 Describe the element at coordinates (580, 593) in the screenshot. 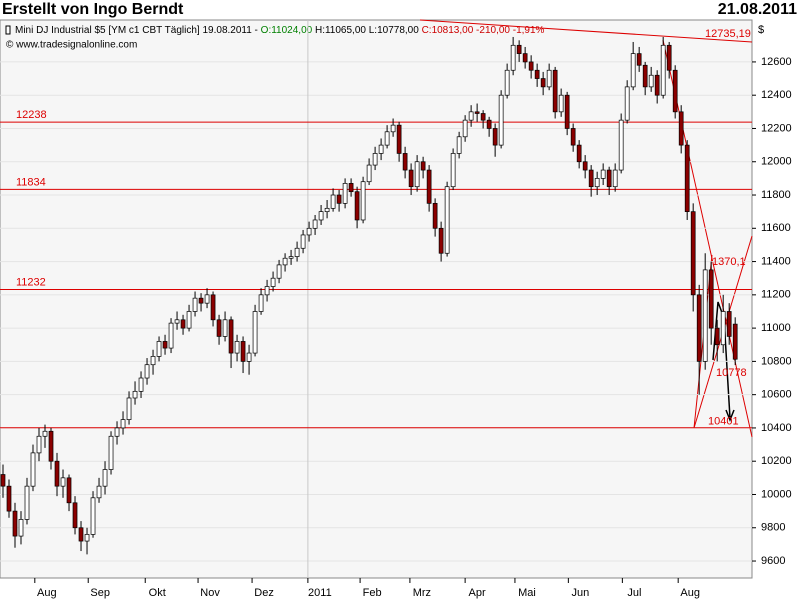

I see `x-tick-label: Jun` at that location.